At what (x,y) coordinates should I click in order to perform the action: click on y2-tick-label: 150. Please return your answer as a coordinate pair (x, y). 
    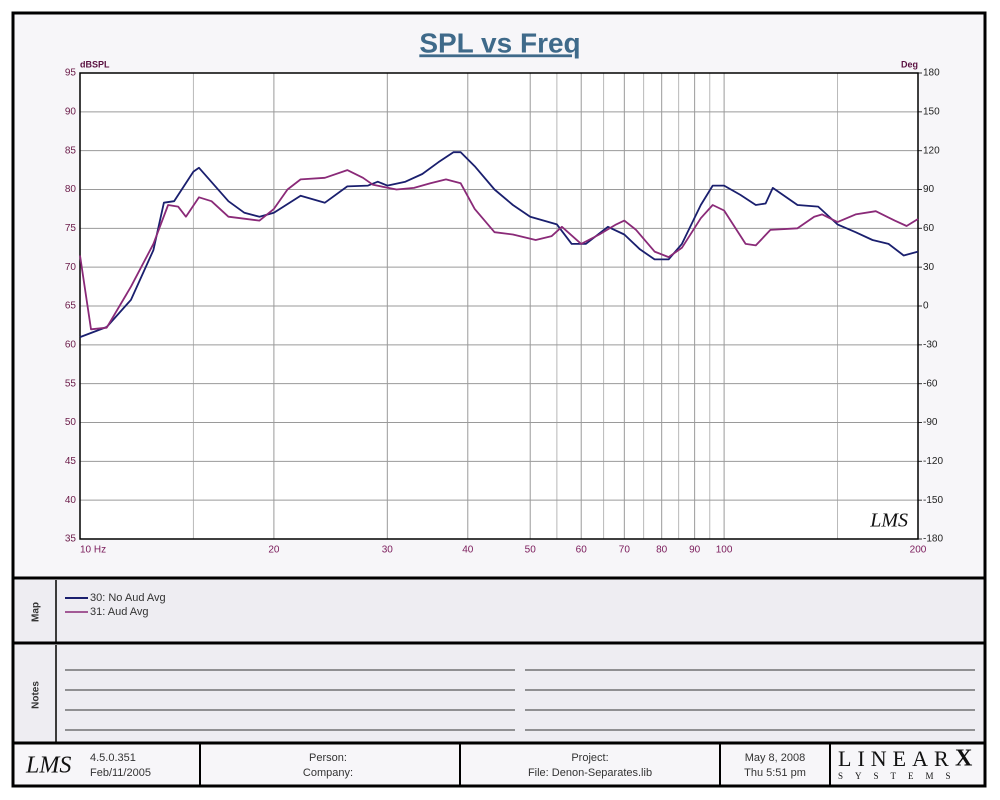
    Looking at the image, I should click on (931, 111).